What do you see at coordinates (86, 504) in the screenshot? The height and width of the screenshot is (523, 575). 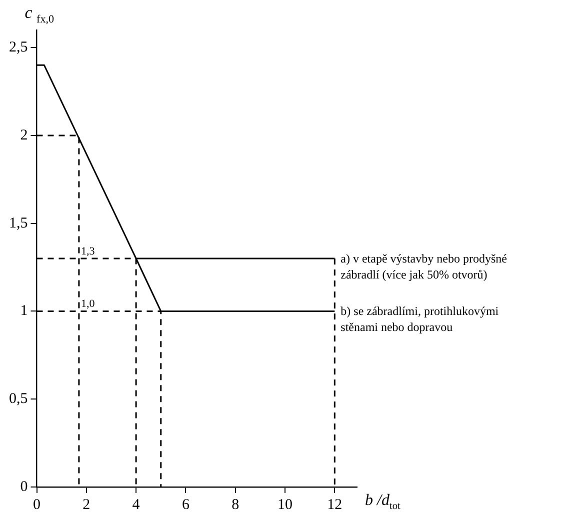 I see `x-tick-label: 2` at bounding box center [86, 504].